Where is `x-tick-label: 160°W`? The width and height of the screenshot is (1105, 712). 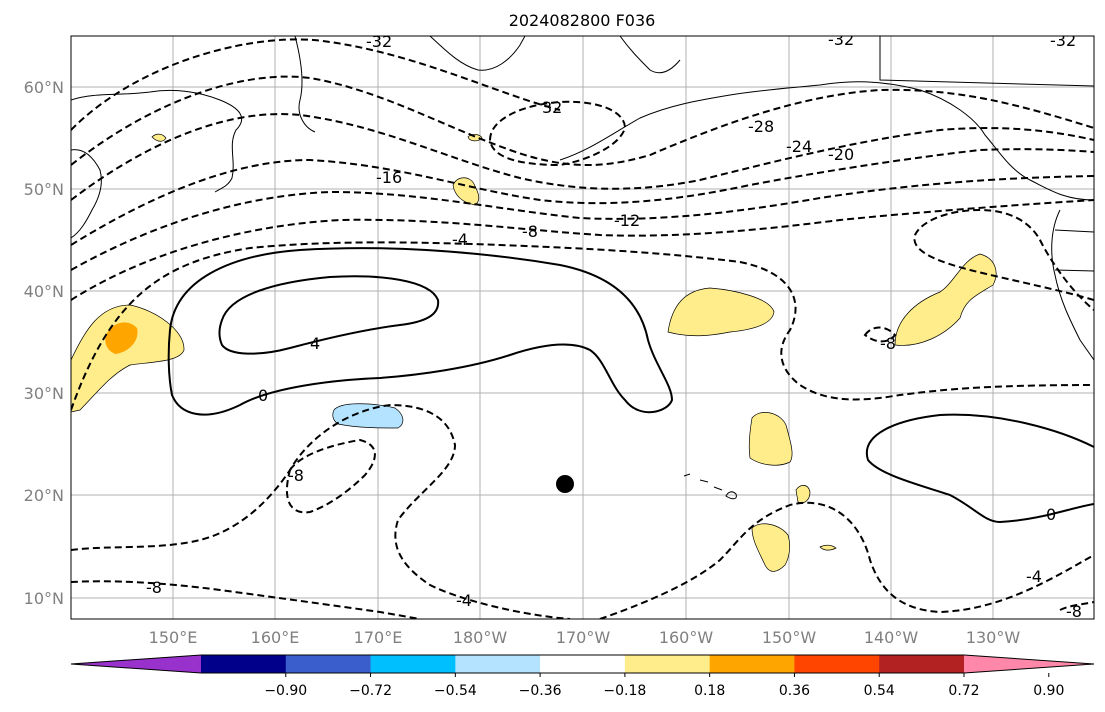
x-tick-label: 160°W is located at coordinates (686, 637).